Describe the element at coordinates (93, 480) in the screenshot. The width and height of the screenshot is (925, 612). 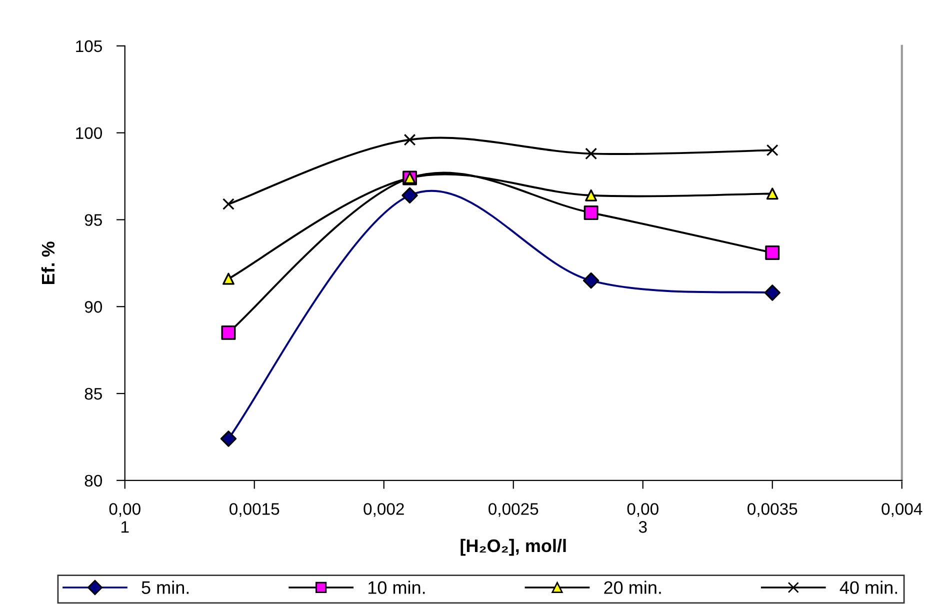
I see `y-tick-label: 80` at that location.